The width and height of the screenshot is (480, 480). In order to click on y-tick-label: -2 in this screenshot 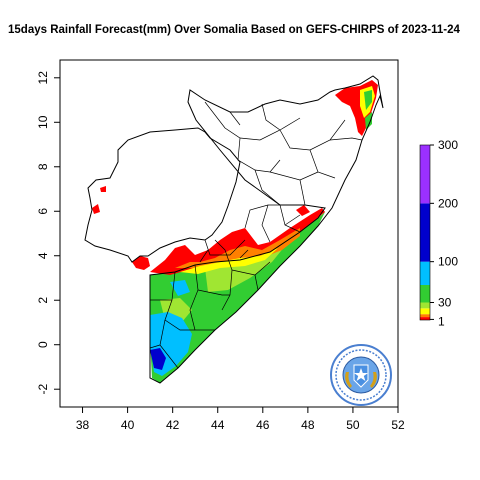, I will do `click(43, 389)`.